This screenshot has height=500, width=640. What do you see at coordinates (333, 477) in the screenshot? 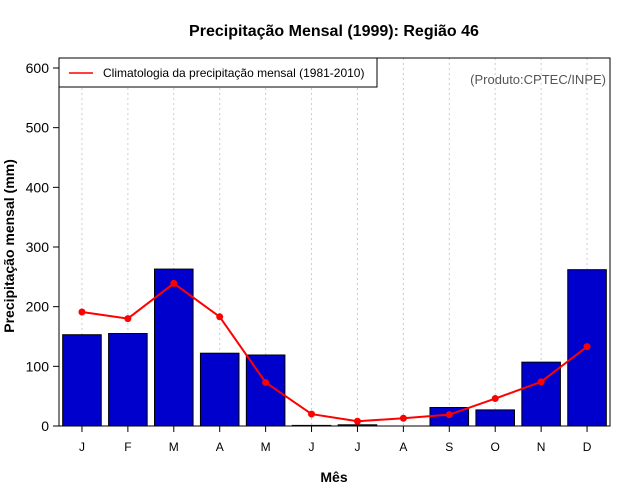
I see `x-axis-label: Mês` at bounding box center [333, 477].